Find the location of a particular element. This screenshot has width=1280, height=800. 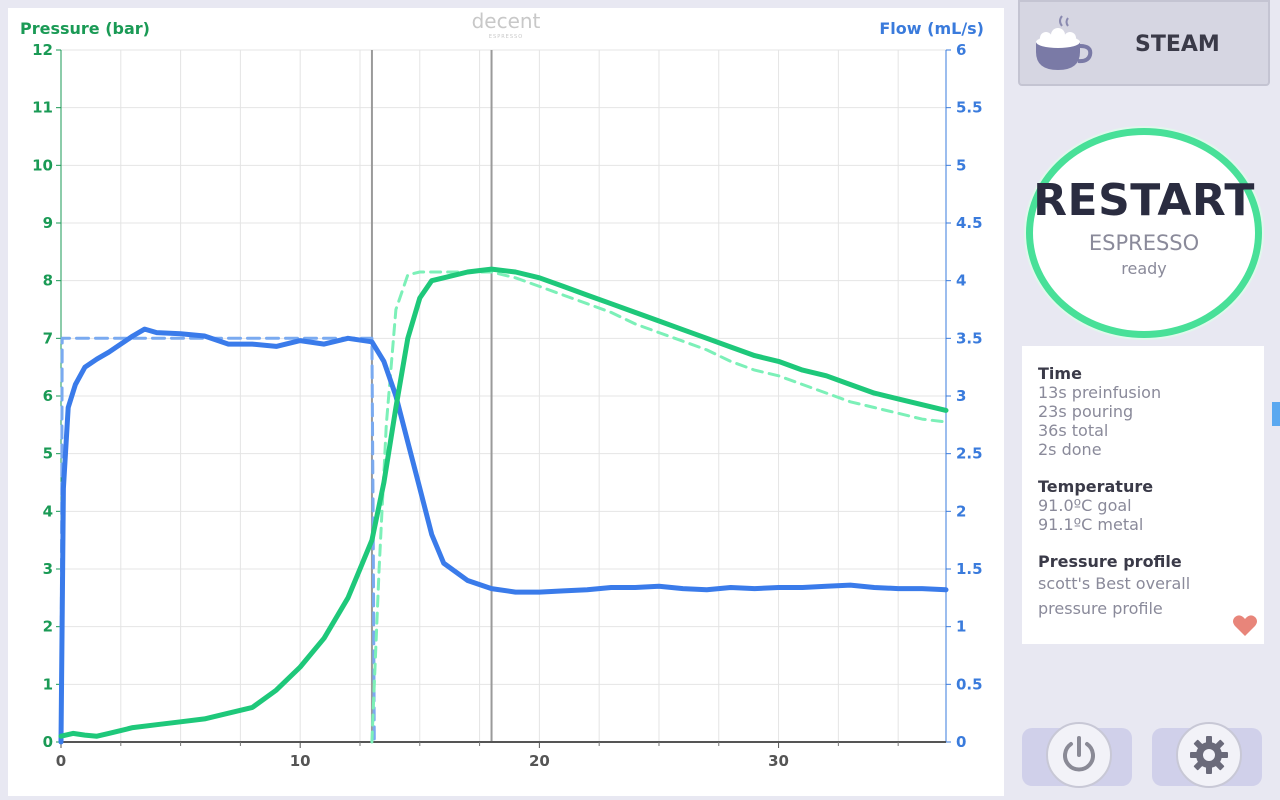

power-button is located at coordinates (1077, 755).